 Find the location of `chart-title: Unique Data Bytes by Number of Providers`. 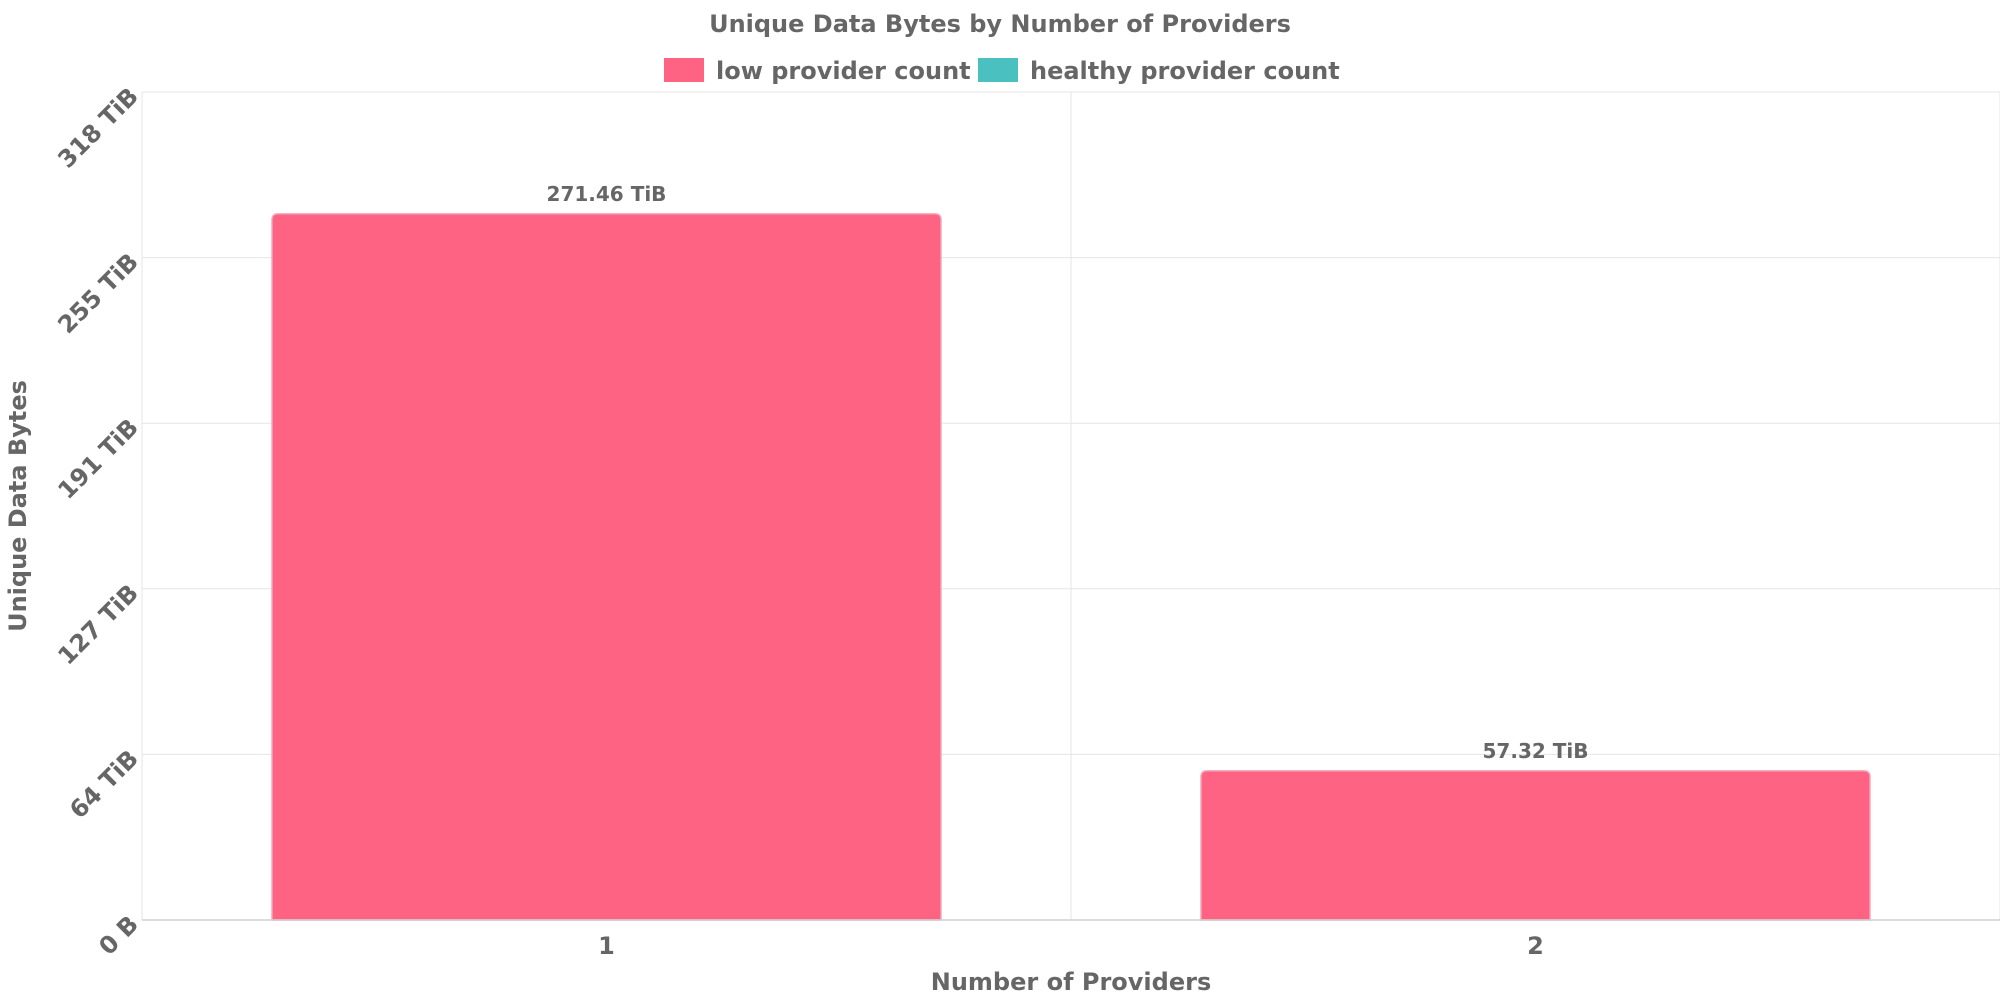

chart-title: Unique Data Bytes by Number of Providers is located at coordinates (1000, 24).